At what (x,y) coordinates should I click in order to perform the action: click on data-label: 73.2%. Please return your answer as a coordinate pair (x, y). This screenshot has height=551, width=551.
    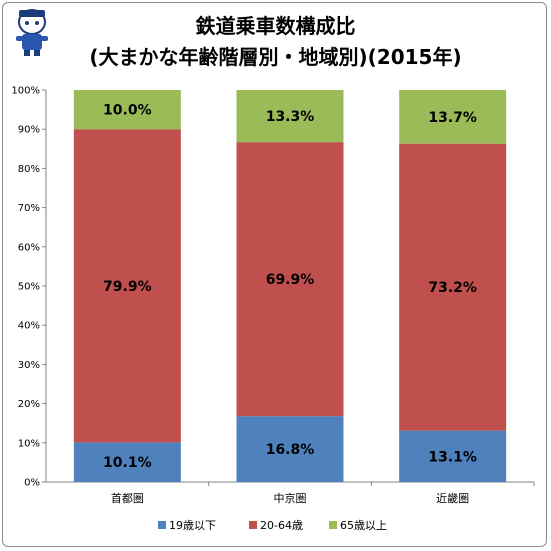
    Looking at the image, I should click on (452, 288).